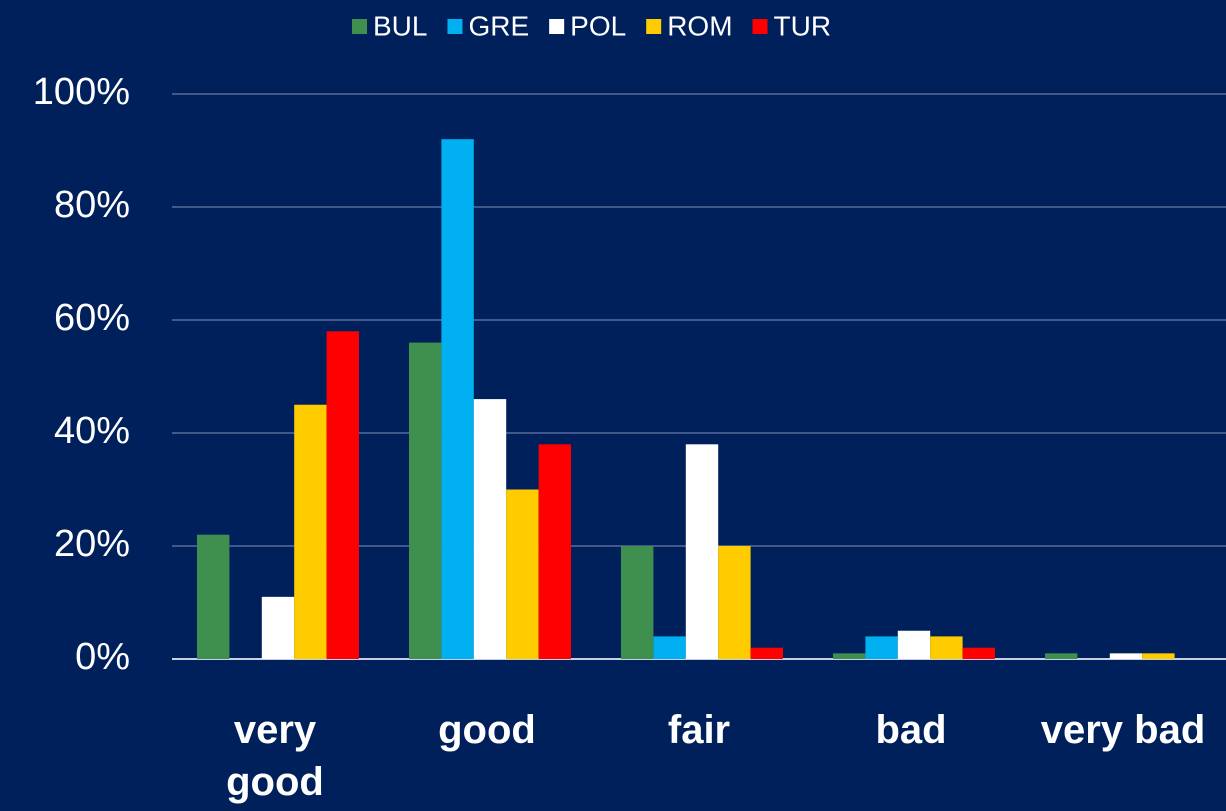  What do you see at coordinates (699, 730) in the screenshot?
I see `x-tick-label: fair` at bounding box center [699, 730].